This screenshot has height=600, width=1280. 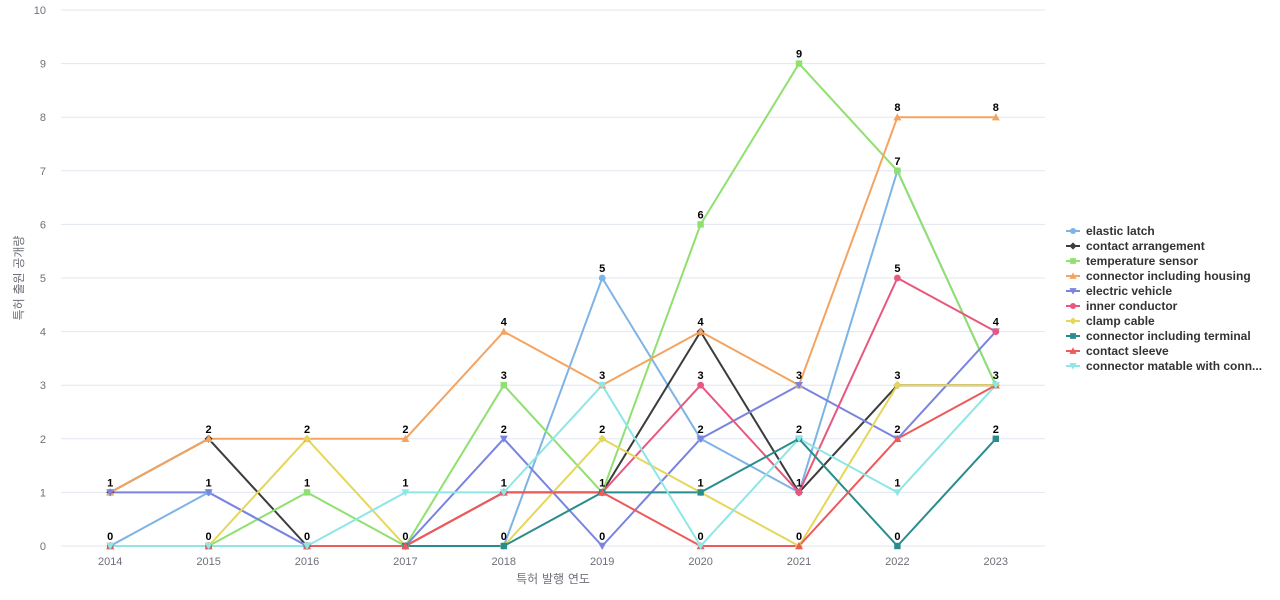 I want to click on y-tick-label: 0, so click(x=43, y=547).